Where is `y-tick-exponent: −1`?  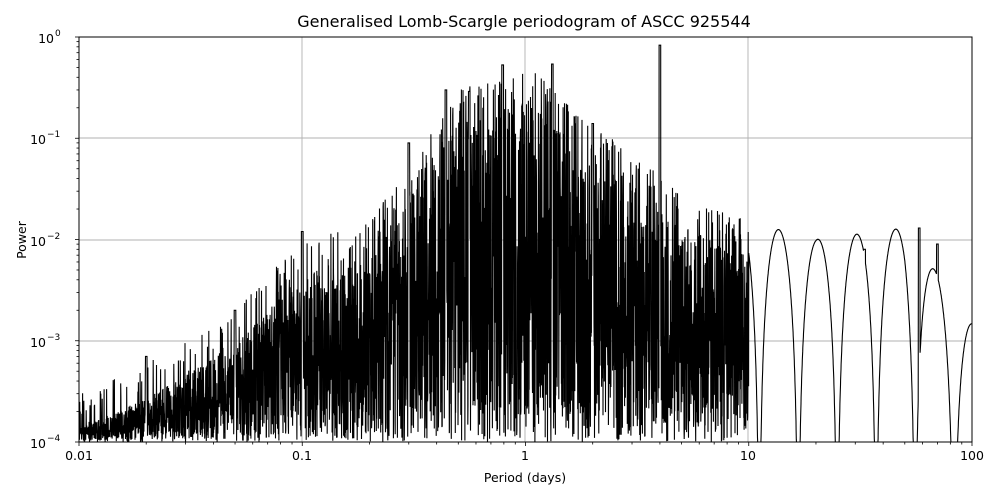
y-tick-exponent: −1 is located at coordinates (53, 135).